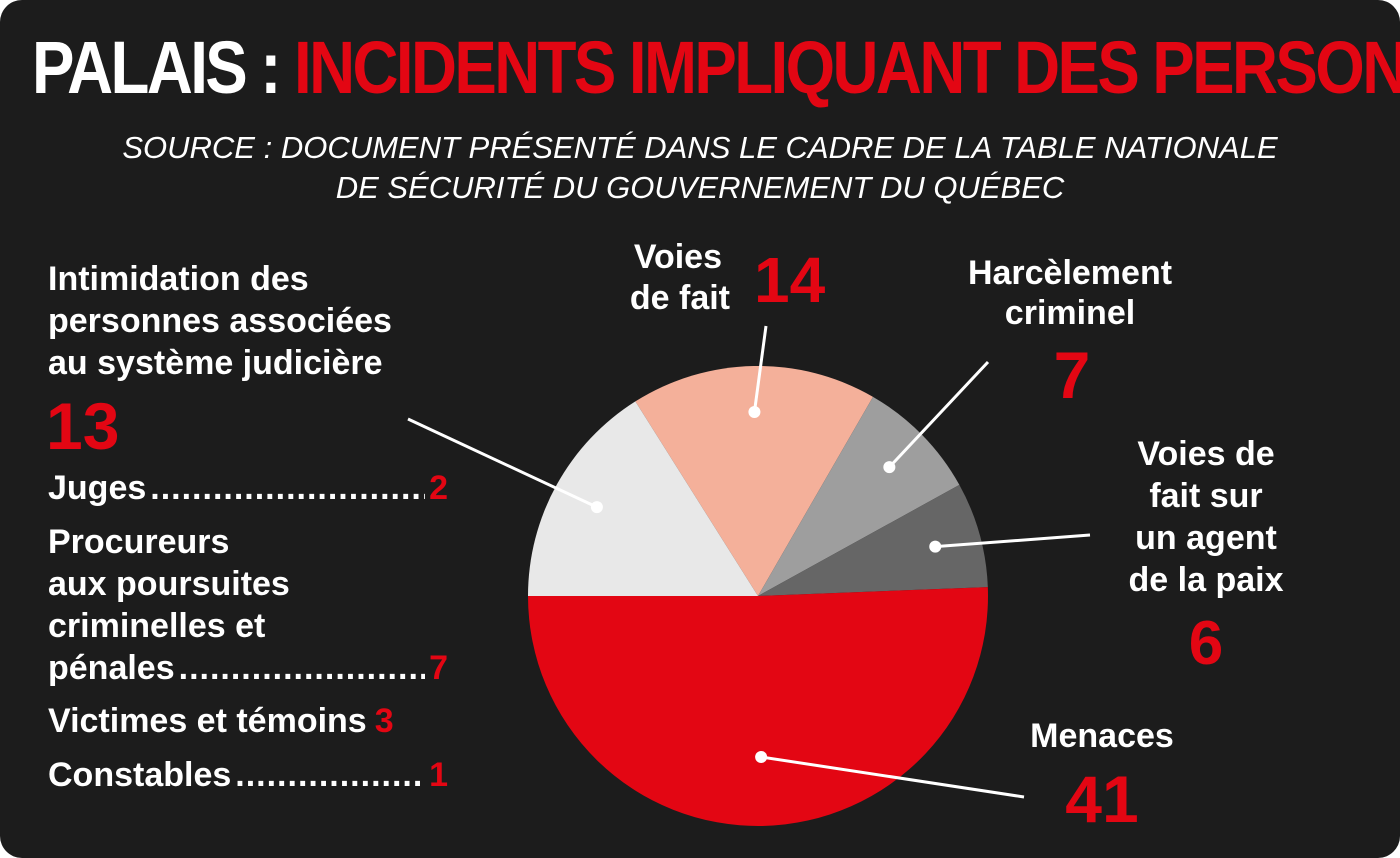 The height and width of the screenshot is (858, 1400). I want to click on slice-label-line: Voies, so click(678, 257).